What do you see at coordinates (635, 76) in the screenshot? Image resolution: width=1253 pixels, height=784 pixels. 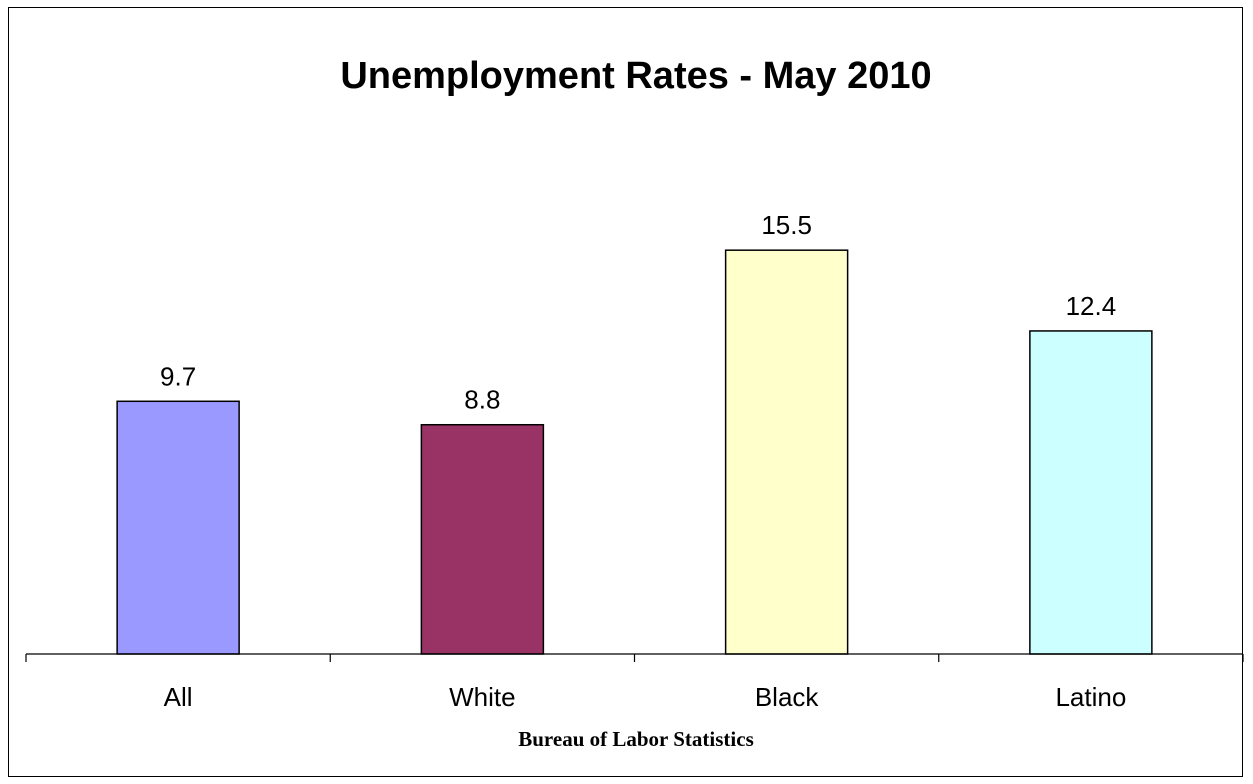 I see `chart-title: Unemployment Rates - May 2010` at bounding box center [635, 76].